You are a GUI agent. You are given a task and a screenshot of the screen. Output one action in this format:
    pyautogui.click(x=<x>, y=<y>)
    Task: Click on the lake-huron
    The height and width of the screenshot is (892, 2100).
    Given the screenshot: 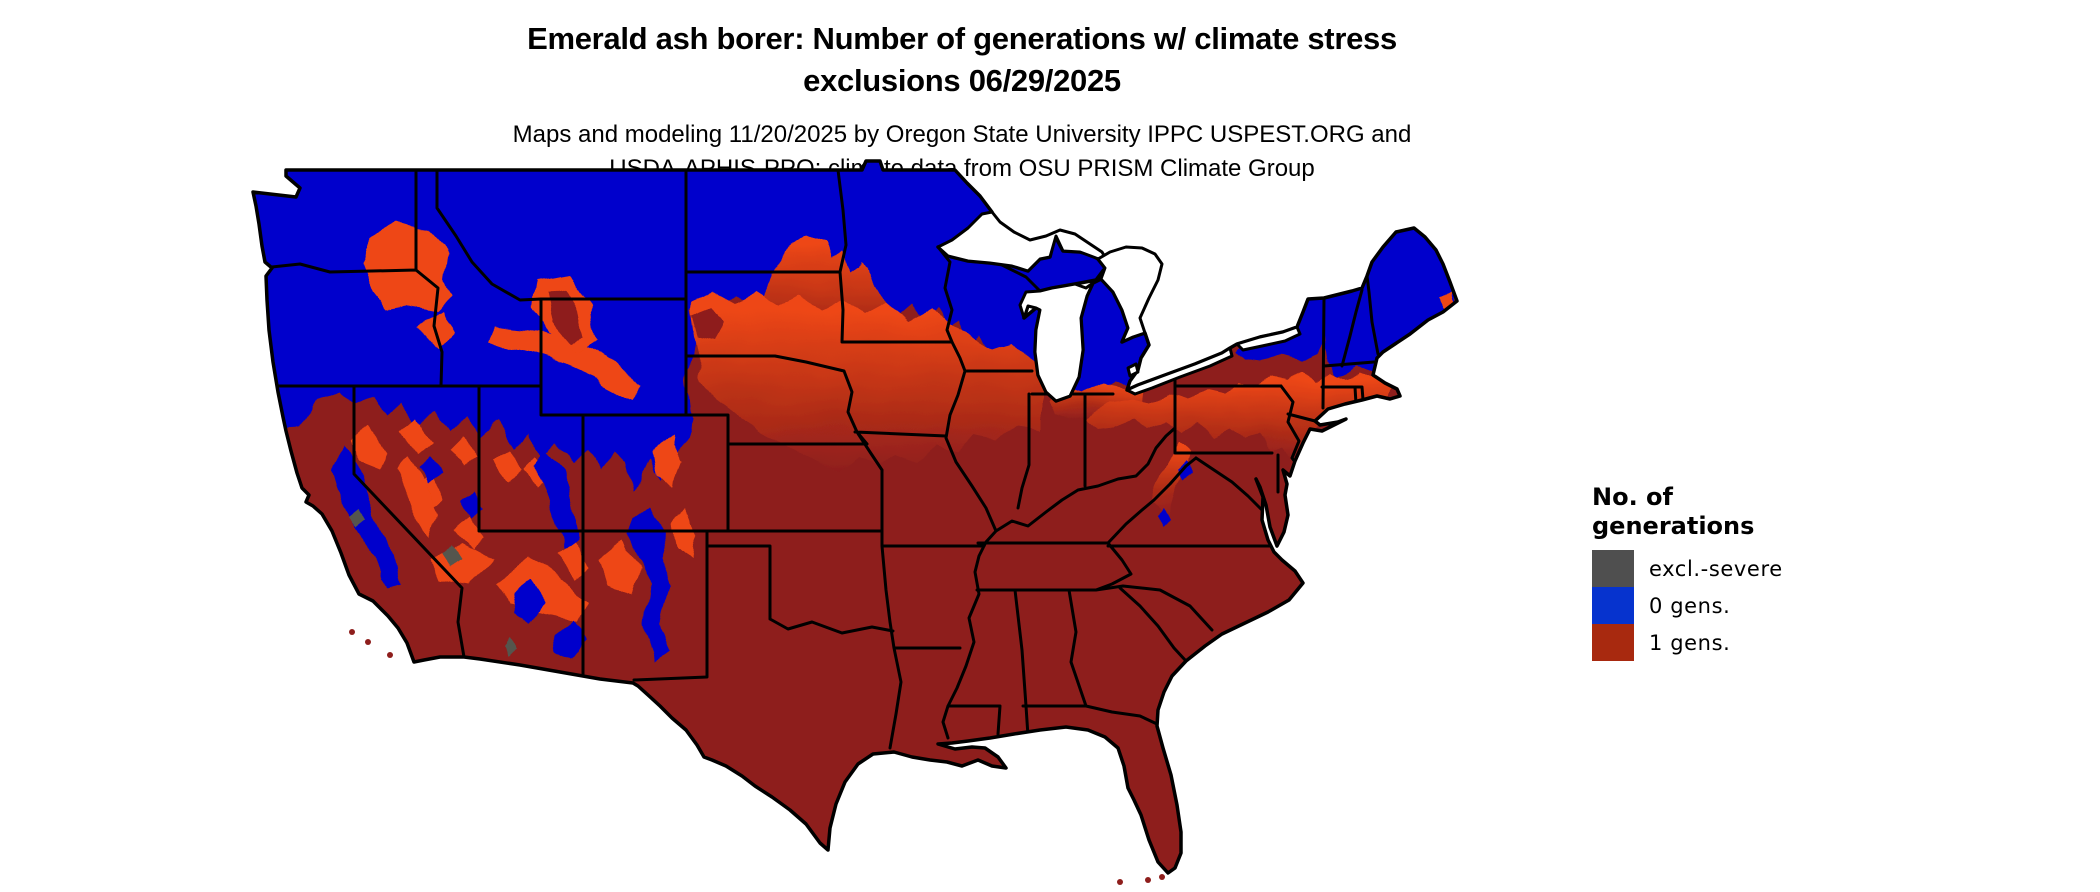 What is the action you would take?
    pyautogui.click(x=1130, y=296)
    